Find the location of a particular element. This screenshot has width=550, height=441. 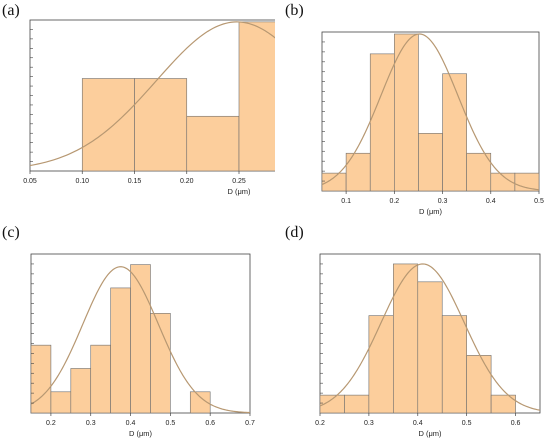

x-tick-label: 0.1 is located at coordinates (346, 201).